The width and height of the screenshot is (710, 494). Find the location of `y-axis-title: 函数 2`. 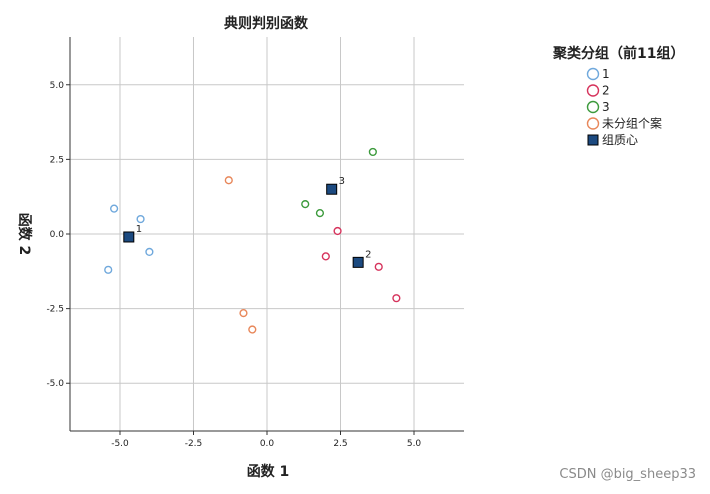

y-axis-title: 函数 2 is located at coordinates (24, 234).